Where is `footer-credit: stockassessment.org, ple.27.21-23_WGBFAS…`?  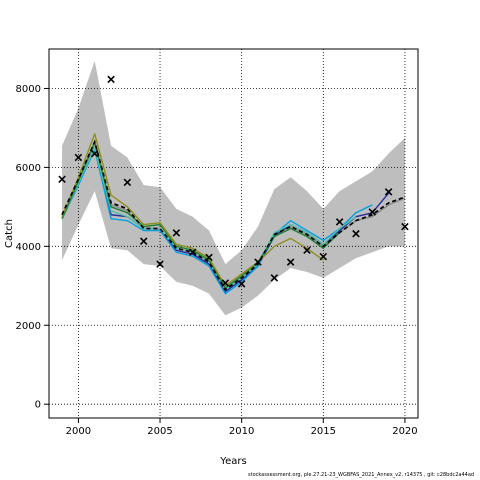
footer-credit: stockassessment.org, ple.27.21-23_WGBFAS… is located at coordinates (361, 475).